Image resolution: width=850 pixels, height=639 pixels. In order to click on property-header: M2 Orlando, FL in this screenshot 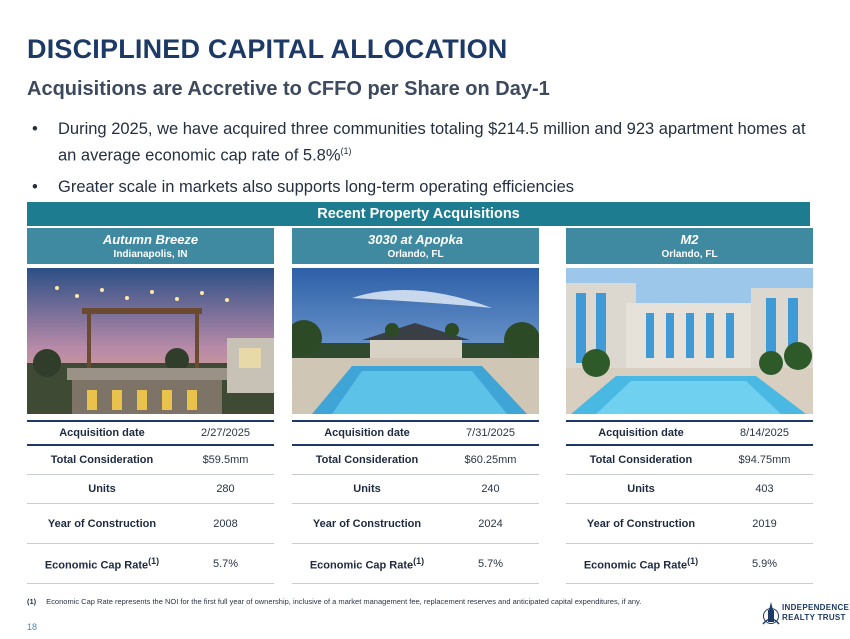, I will do `click(689, 246)`.